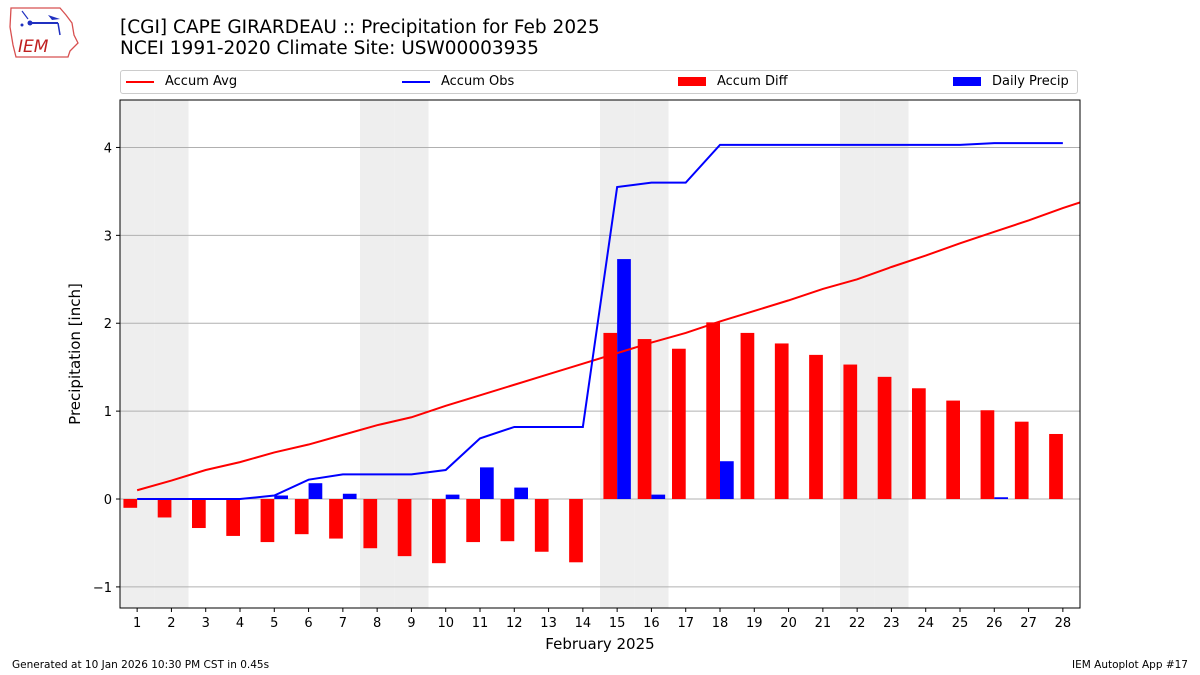 The height and width of the screenshot is (675, 1200). What do you see at coordinates (599, 644) in the screenshot?
I see `x-axis-label: February 2025` at bounding box center [599, 644].